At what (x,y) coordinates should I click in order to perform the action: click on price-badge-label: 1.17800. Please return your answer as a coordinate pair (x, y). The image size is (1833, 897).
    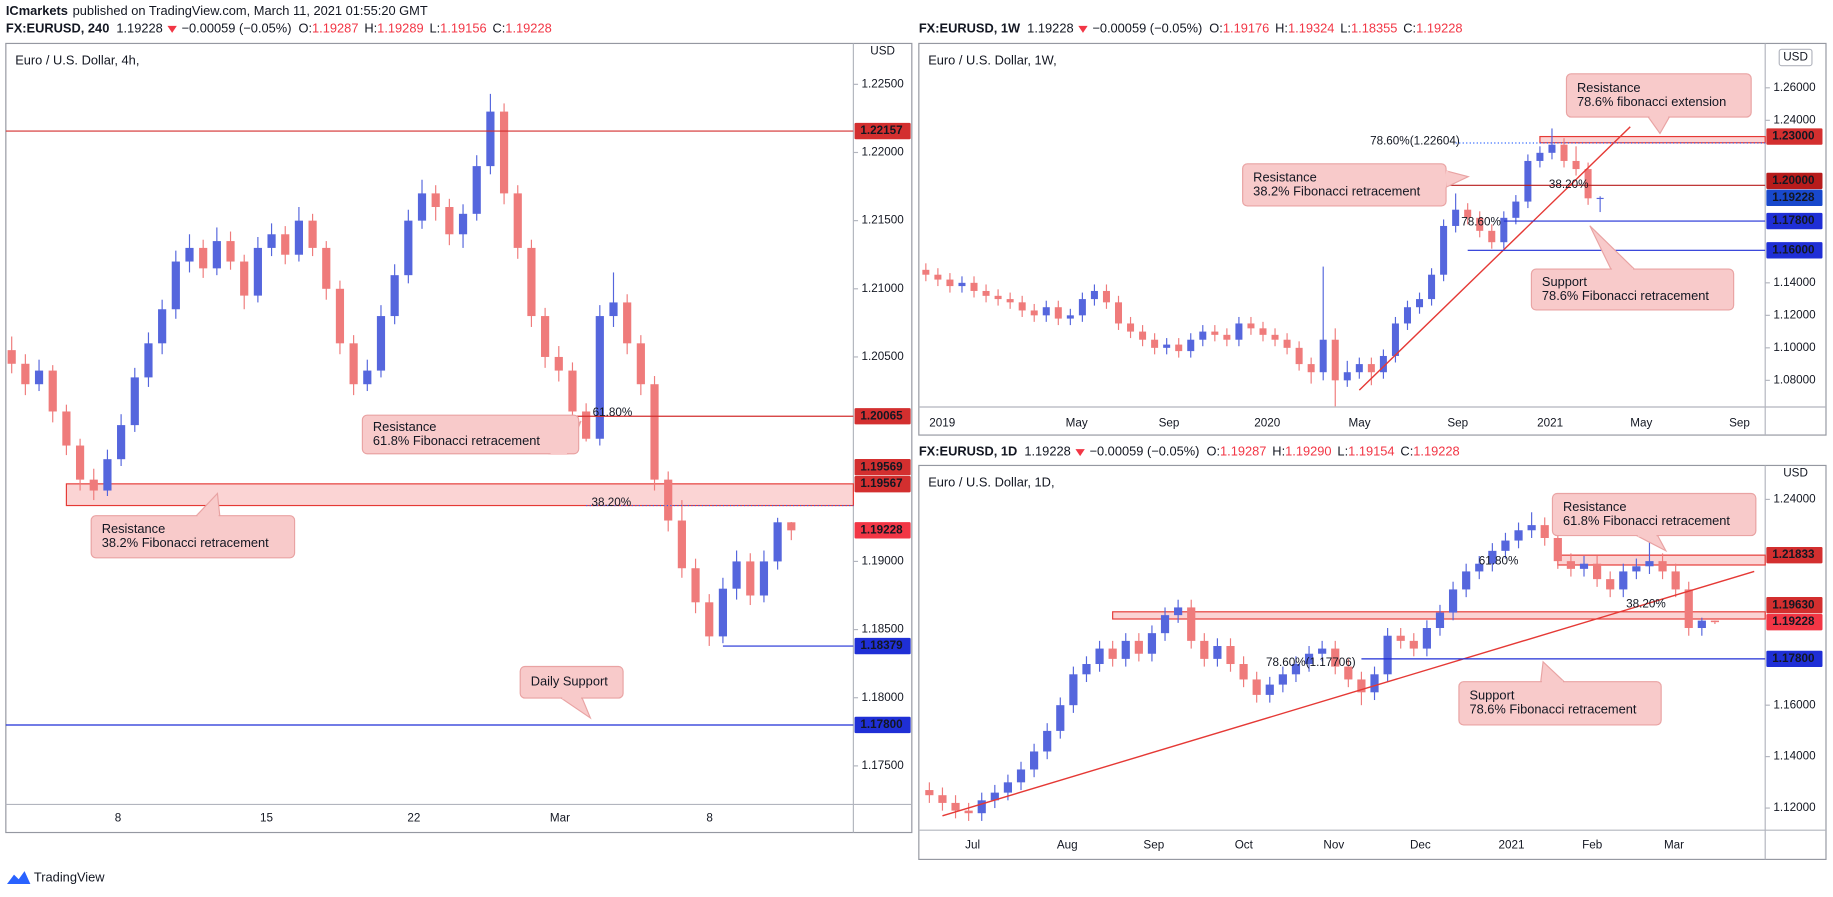
    Looking at the image, I should click on (1793, 220).